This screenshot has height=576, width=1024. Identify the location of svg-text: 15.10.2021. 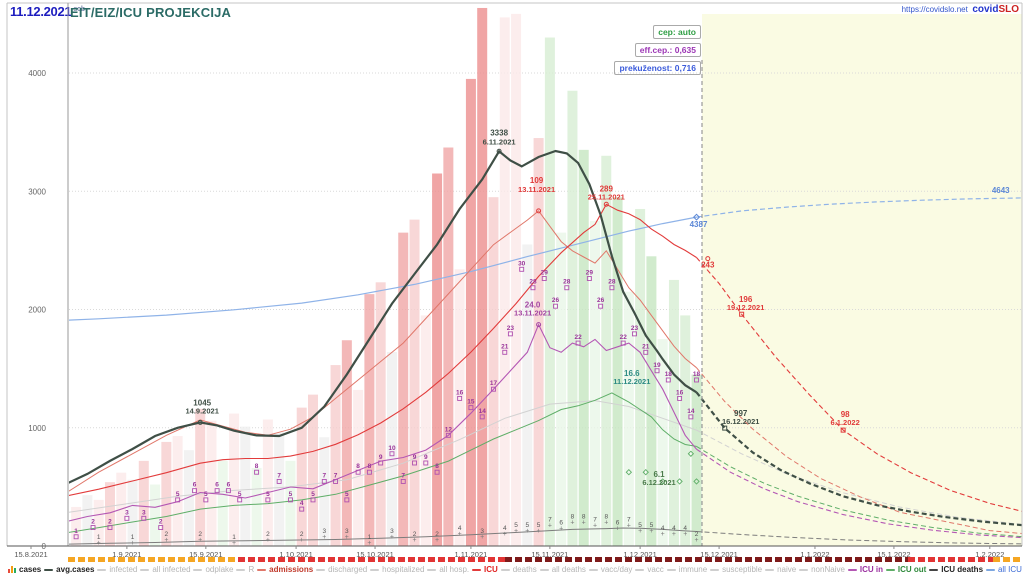
(375, 554).